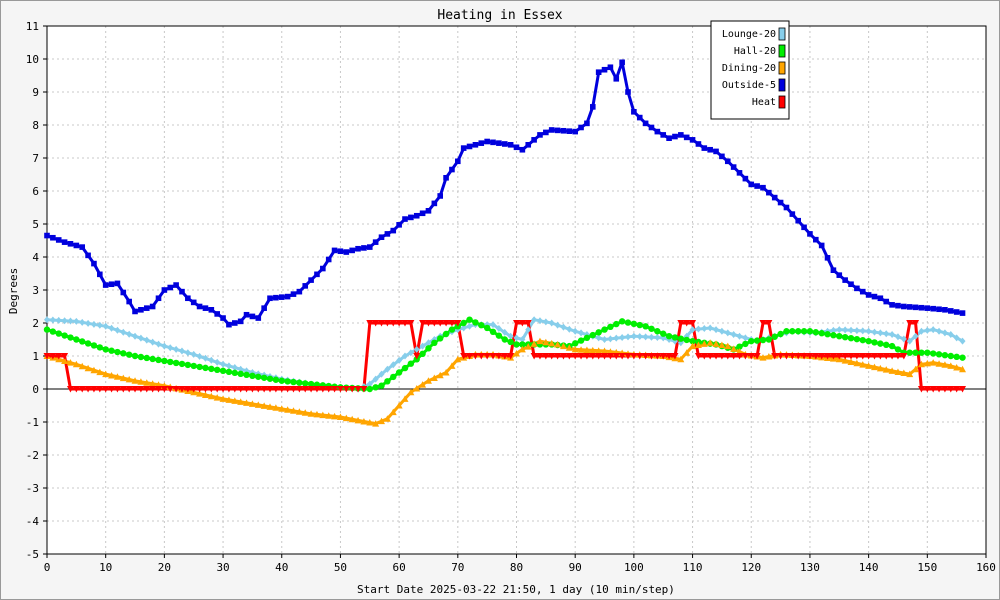  Describe the element at coordinates (35, 92) in the screenshot. I see `y-tick-label: 9` at that location.